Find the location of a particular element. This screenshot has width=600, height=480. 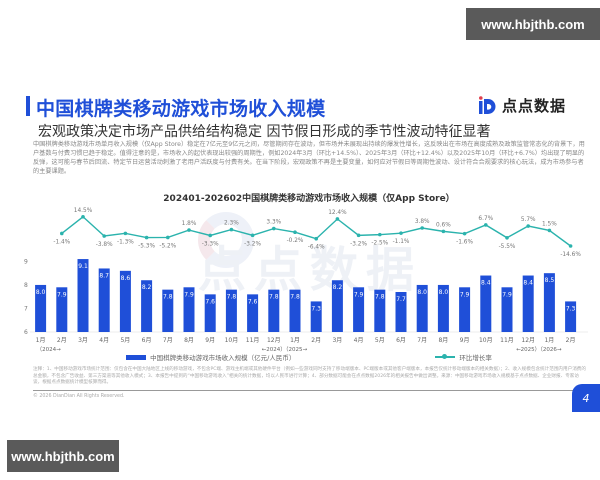

growth-label: 12.4% is located at coordinates (337, 213).